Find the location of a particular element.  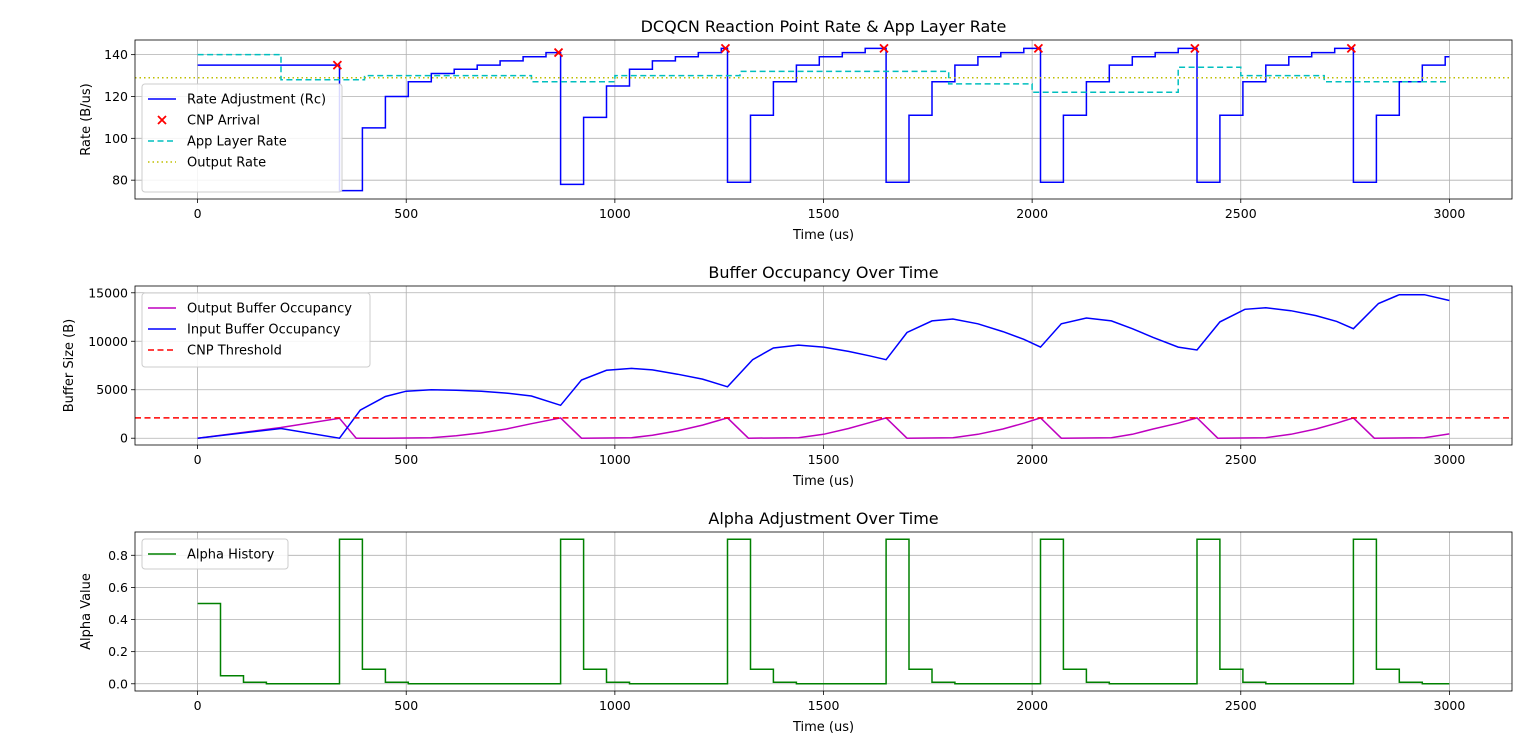

legend-label: Rate Adjustment (Rc) is located at coordinates (256, 100).